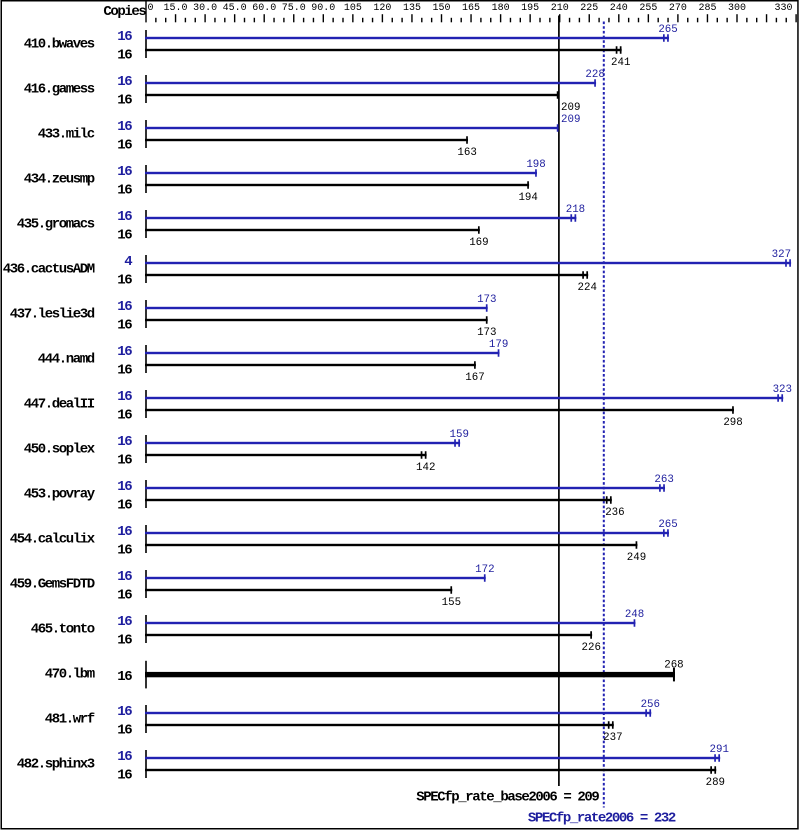 The image size is (799, 831). Describe the element at coordinates (56, 224) in the screenshot. I see `svg-text: 435.gromacs` at that location.